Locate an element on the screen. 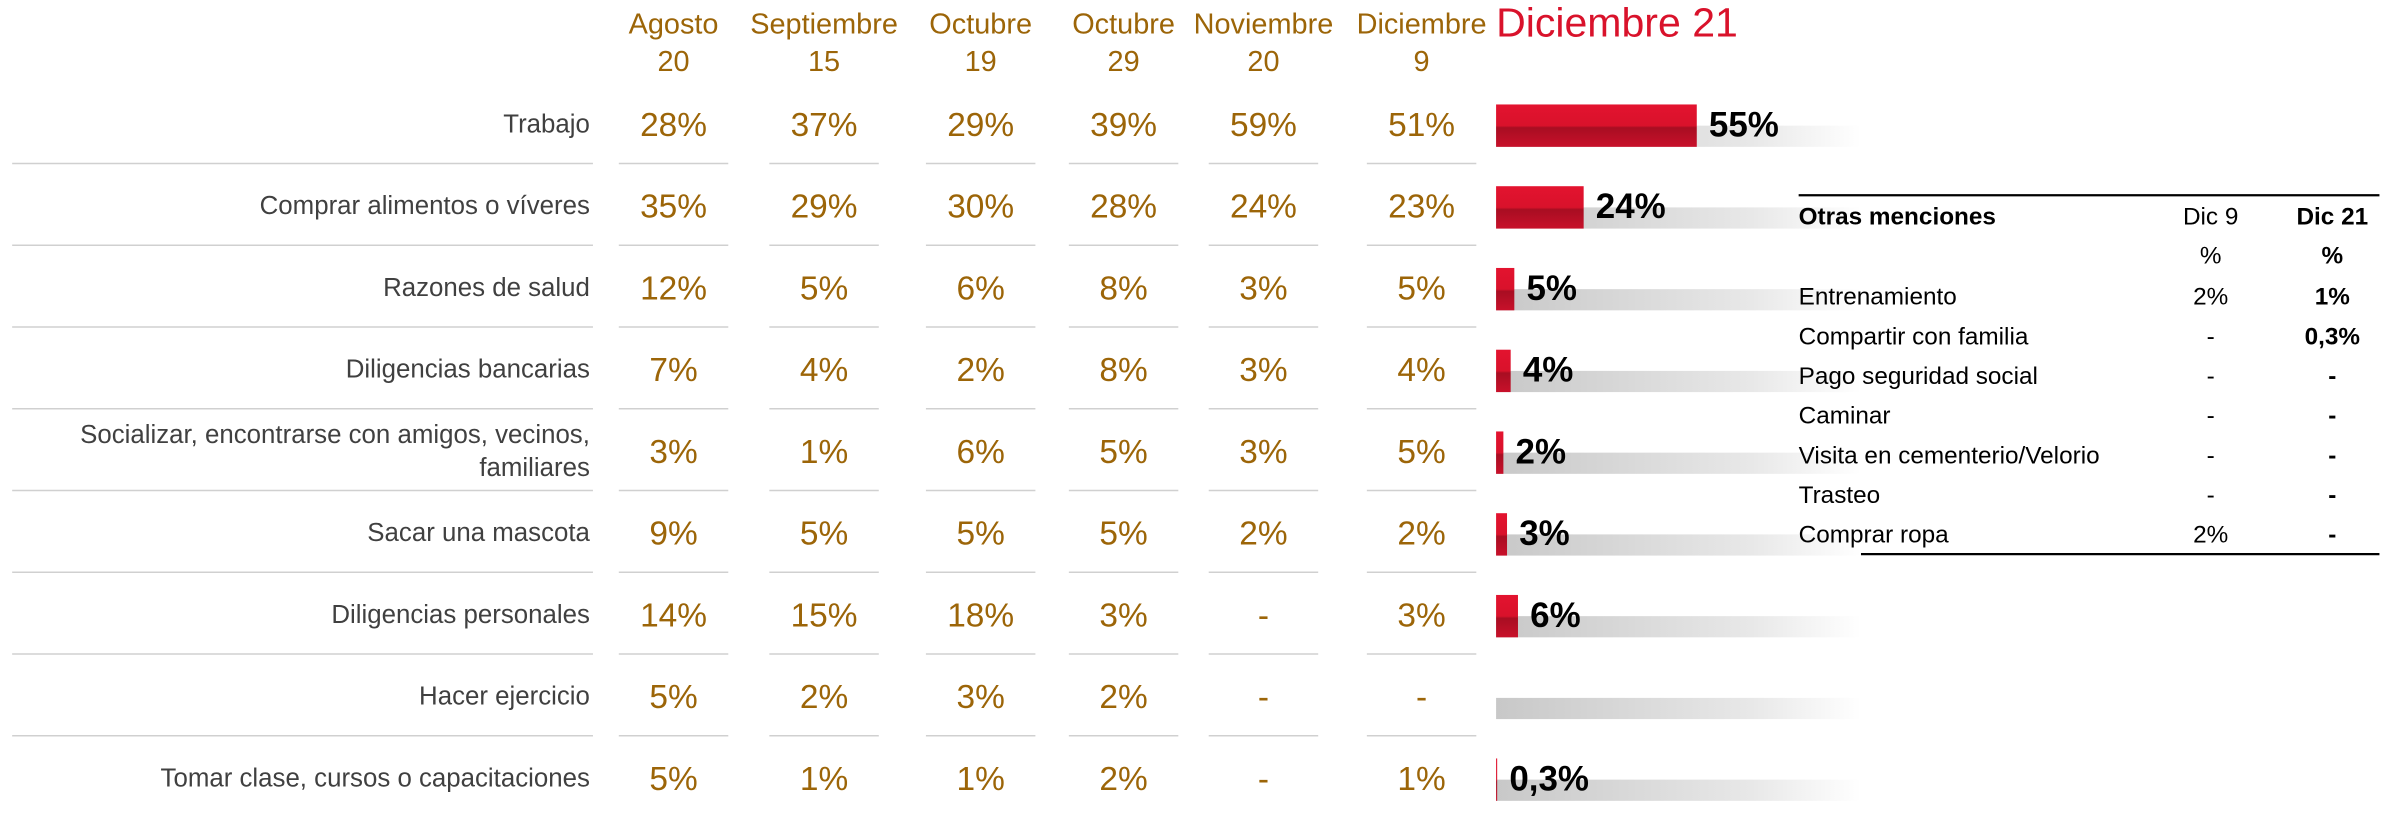 This screenshot has height=819, width=2384. column-day: 9 is located at coordinates (1422, 62).